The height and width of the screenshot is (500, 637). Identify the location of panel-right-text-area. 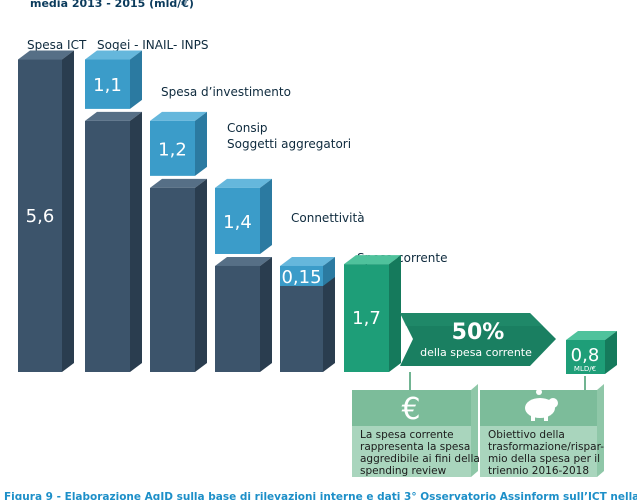
(538, 451).